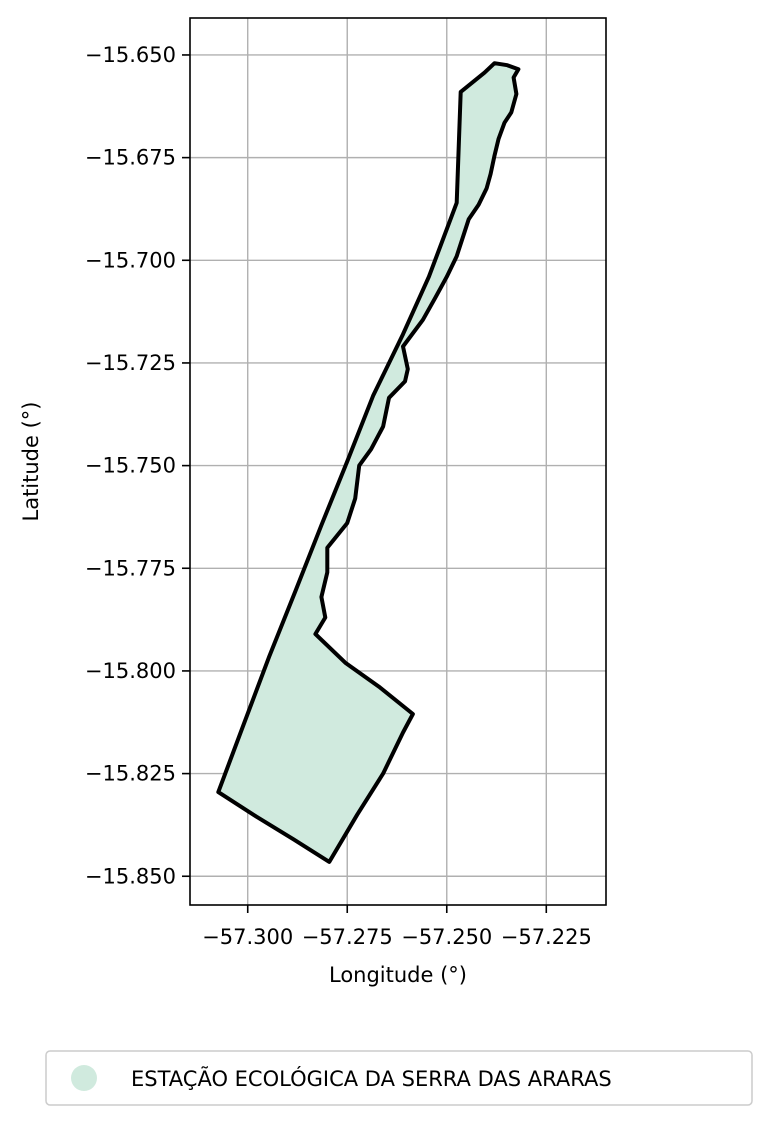 Image resolution: width=770 pixels, height=1128 pixels. I want to click on y-tick-label: −15.700, so click(130, 260).